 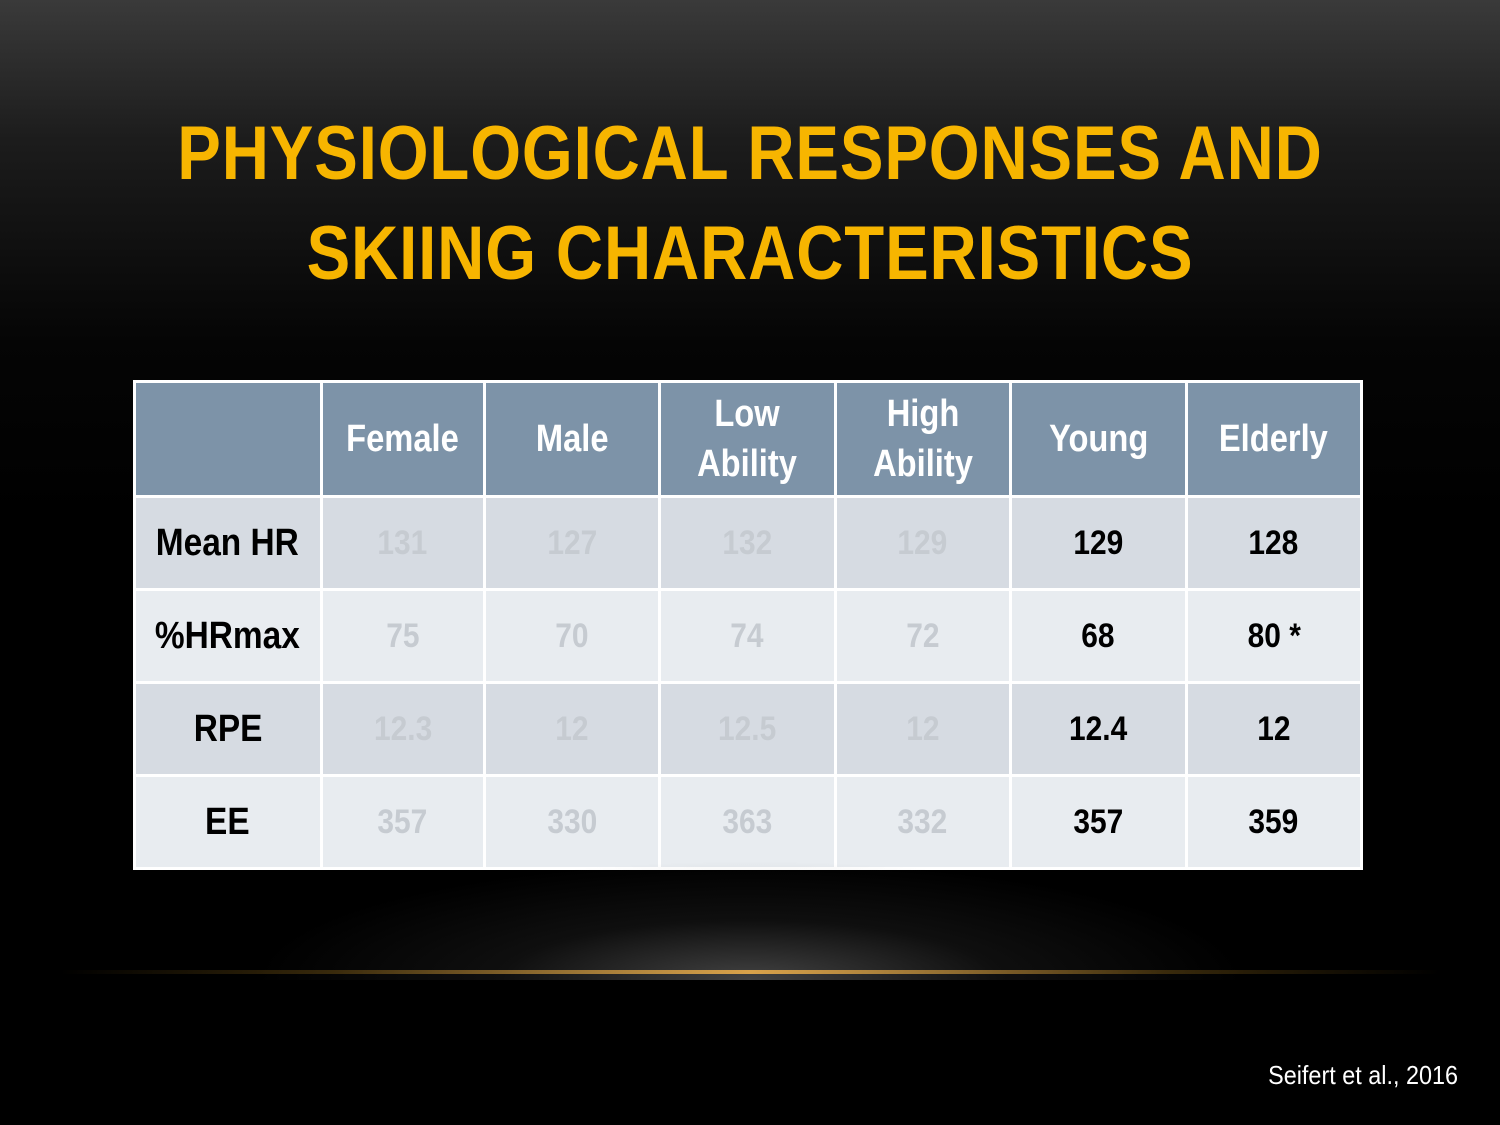 I want to click on table-cell: 332, so click(x=923, y=822).